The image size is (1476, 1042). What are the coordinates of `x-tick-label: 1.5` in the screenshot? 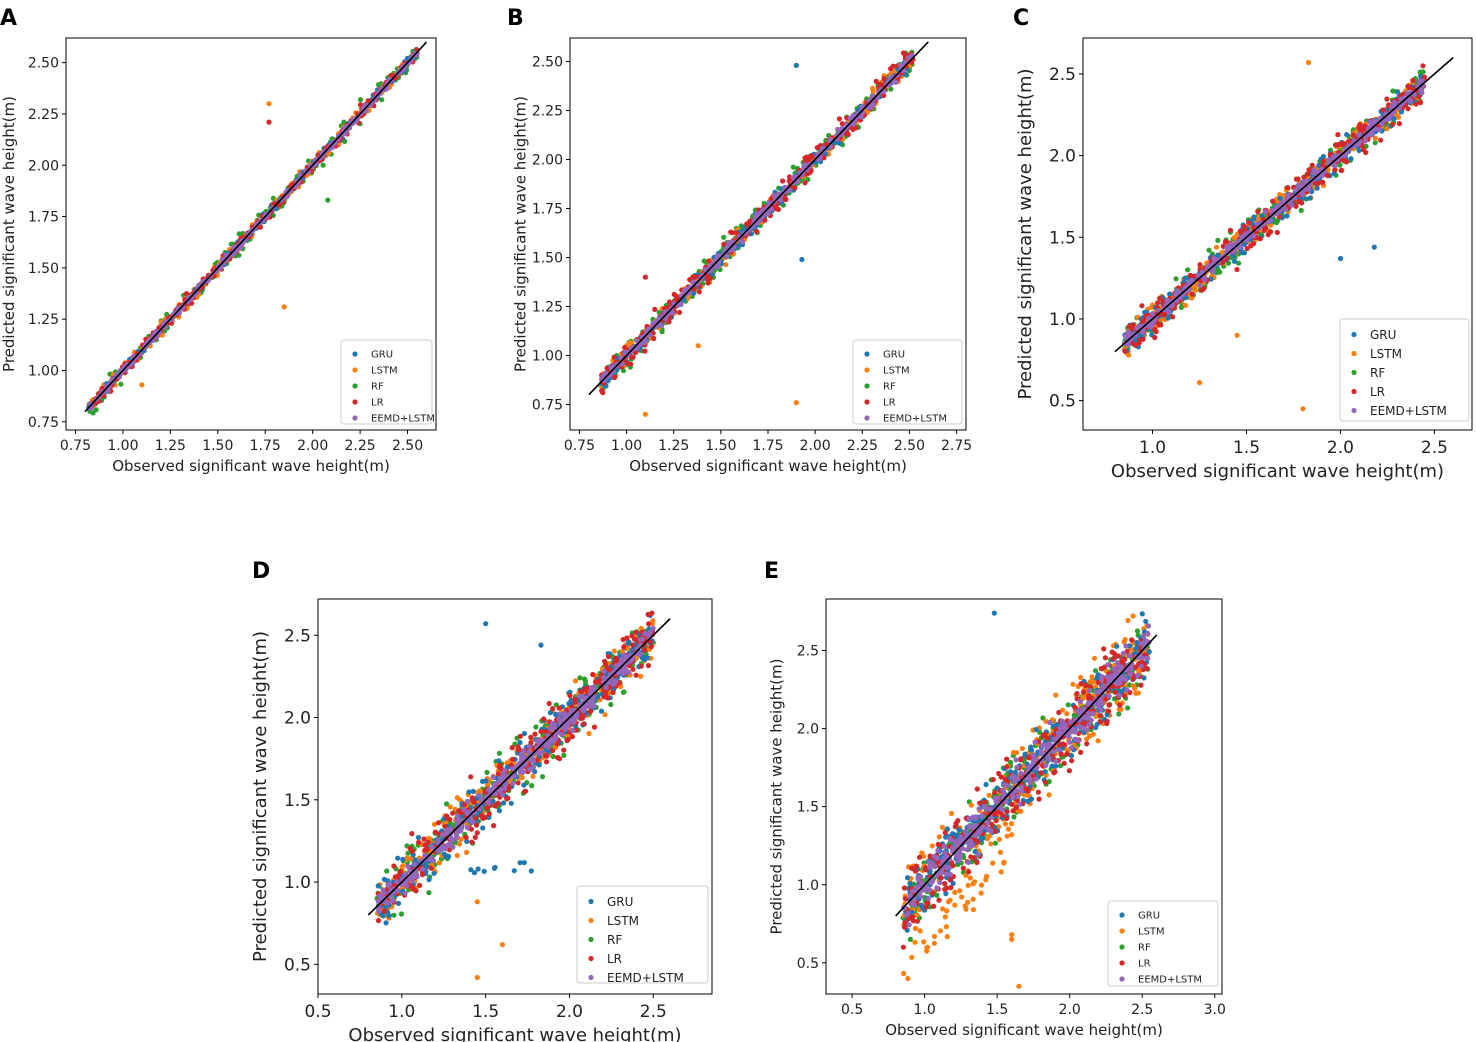 It's located at (1246, 448).